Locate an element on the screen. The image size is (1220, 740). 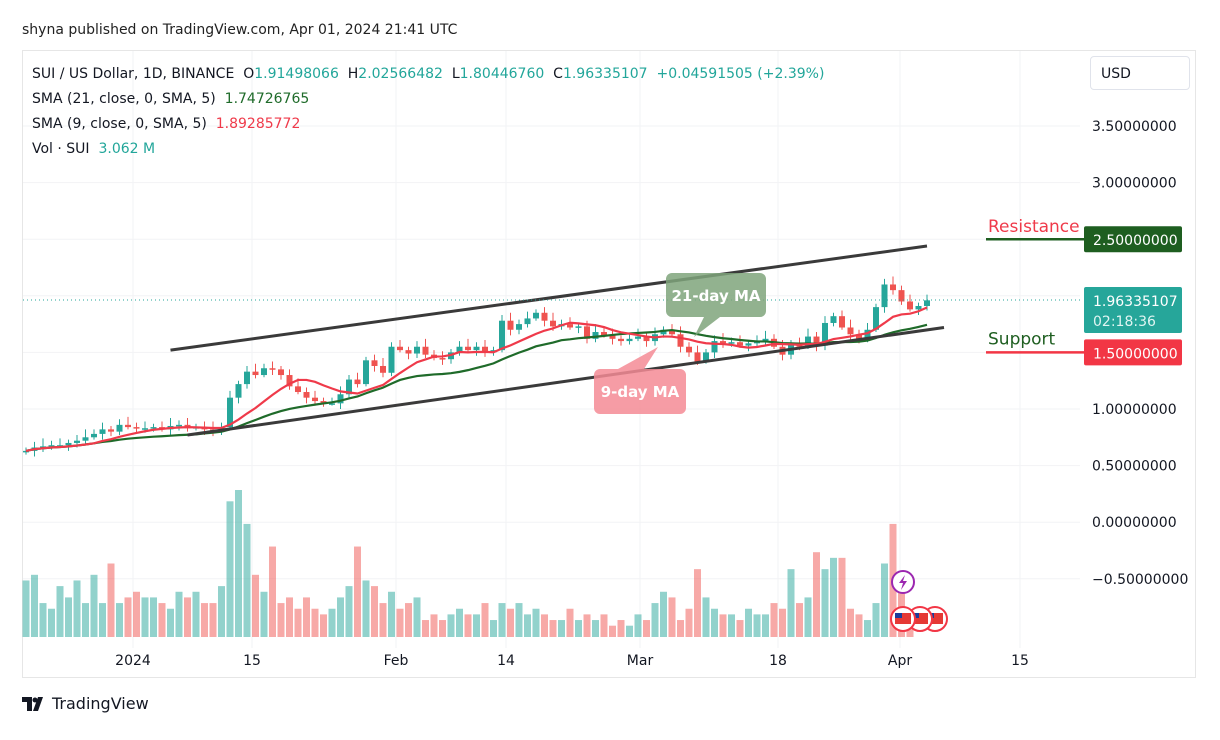
high-value: 2.02566482 is located at coordinates (400, 74).